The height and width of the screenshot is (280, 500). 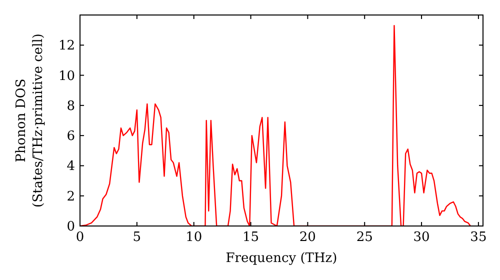 I want to click on x-axis-title: Frequency (THz), so click(x=282, y=258).